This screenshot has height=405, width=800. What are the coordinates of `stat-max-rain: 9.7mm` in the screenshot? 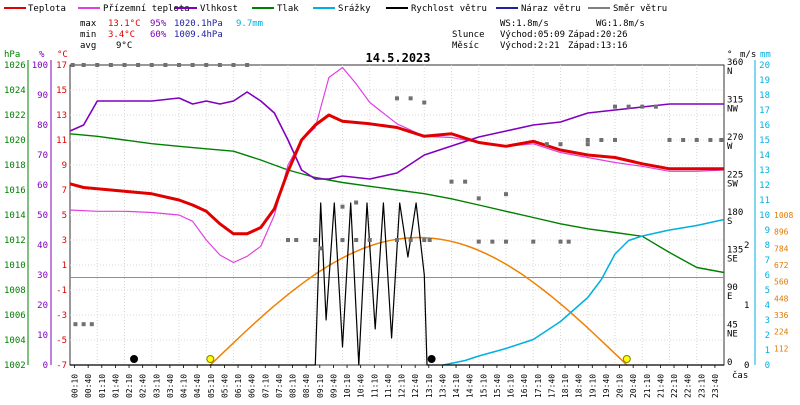 It's located at (249, 24).